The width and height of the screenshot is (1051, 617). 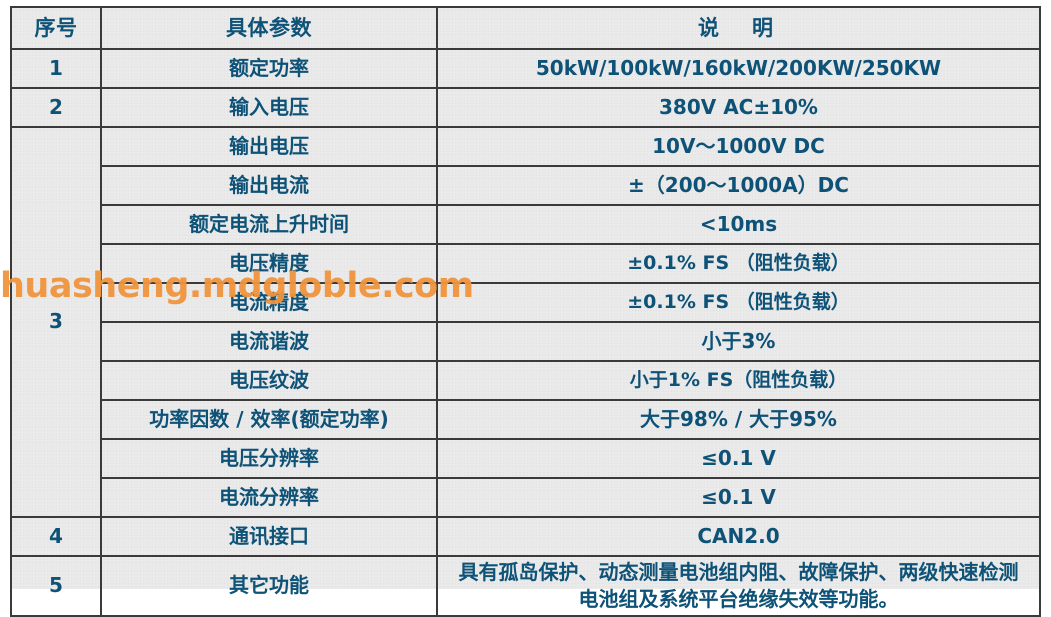 I want to click on table-row: 1 额定功率 50kW/100kW/160kW/200KW/250KW, so click(x=525, y=68).